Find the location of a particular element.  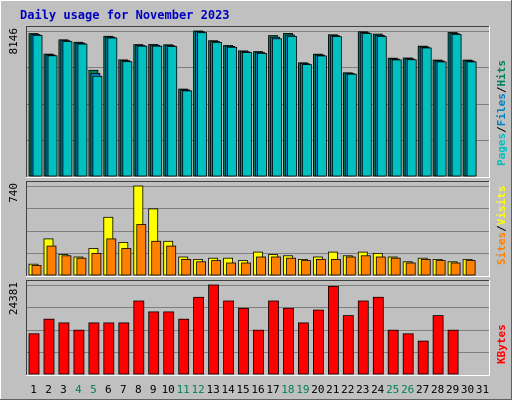

x-label-day-2: 2 is located at coordinates (48, 389).